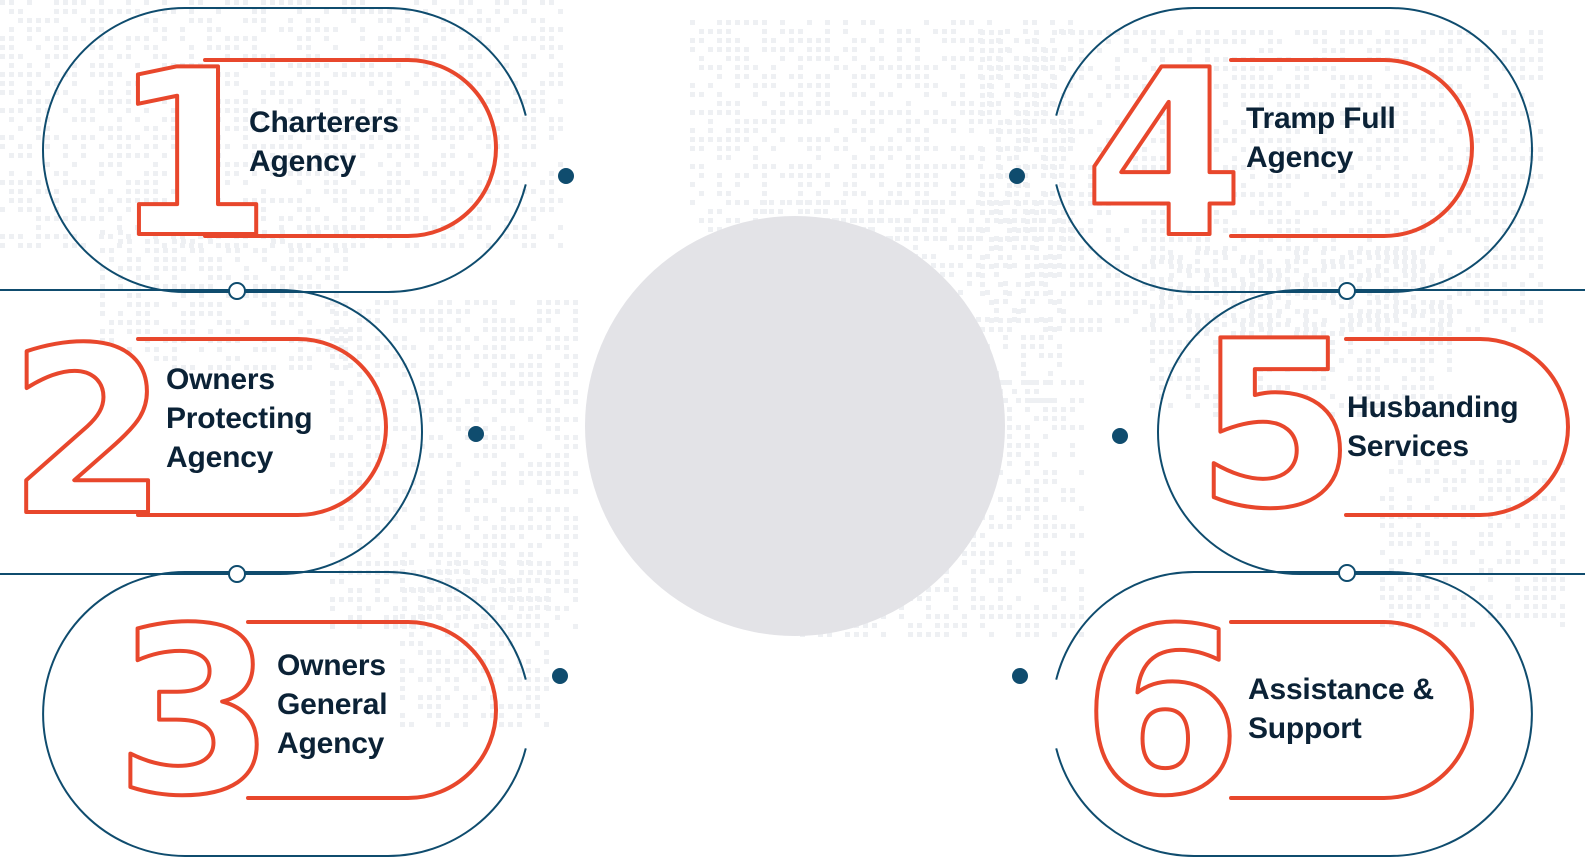 The height and width of the screenshot is (866, 1585). I want to click on service-label-owners-general-agency: Owners General Agency, so click(332, 704).